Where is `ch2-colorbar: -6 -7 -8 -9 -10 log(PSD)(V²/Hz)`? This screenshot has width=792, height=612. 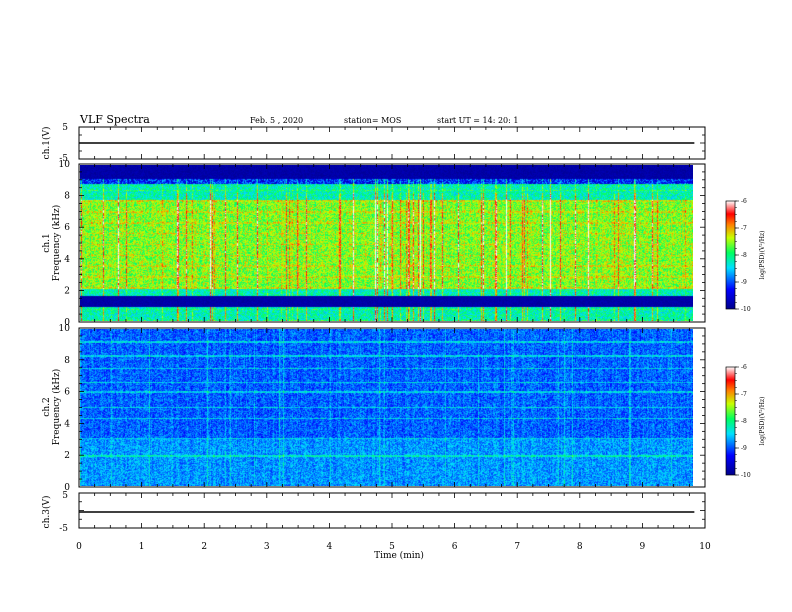 ch2-colorbar: -6 -7 -8 -9 -10 log(PSD)(V²/Hz) is located at coordinates (745, 421).